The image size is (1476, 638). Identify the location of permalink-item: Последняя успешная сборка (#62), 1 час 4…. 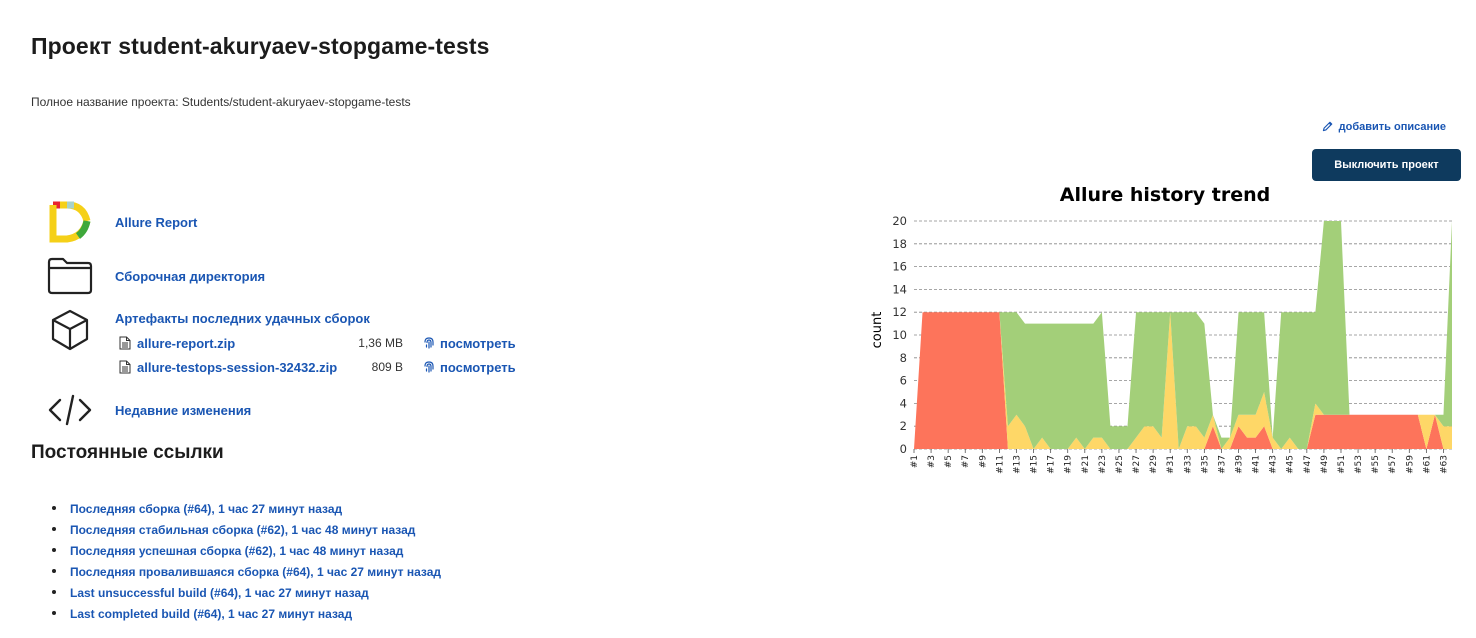
(246, 550).